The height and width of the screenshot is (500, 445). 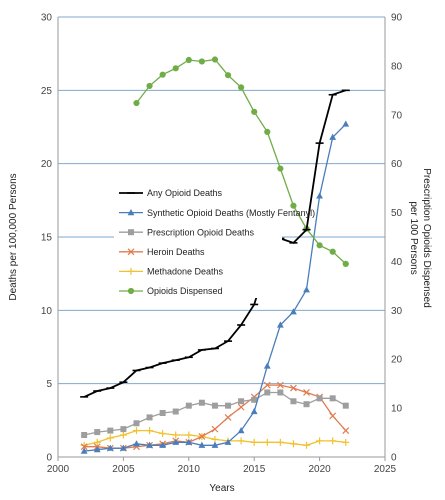 What do you see at coordinates (47, 238) in the screenshot?
I see `y-tick-label-left: 15` at bounding box center [47, 238].